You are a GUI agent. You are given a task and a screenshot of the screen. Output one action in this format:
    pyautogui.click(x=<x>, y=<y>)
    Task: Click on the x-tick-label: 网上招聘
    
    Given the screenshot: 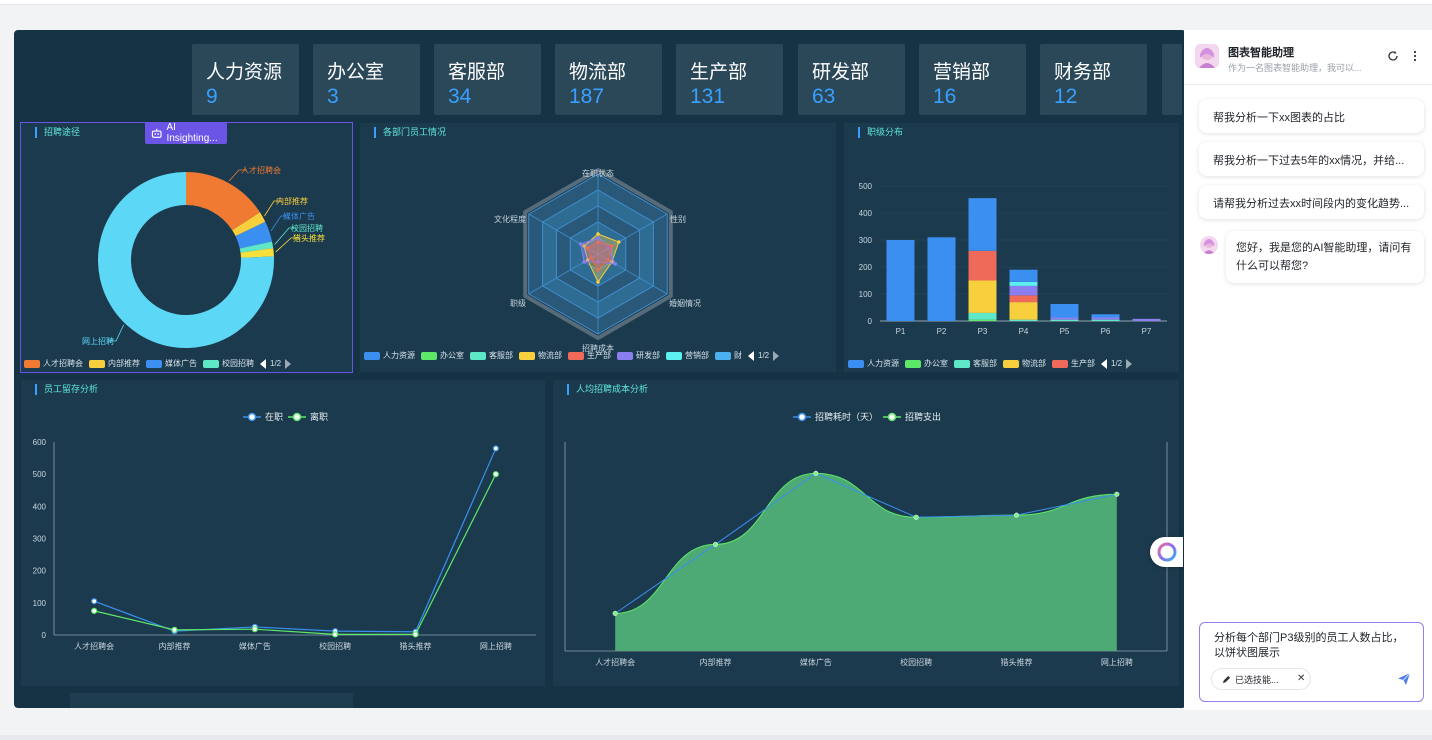 What is the action you would take?
    pyautogui.click(x=1117, y=662)
    